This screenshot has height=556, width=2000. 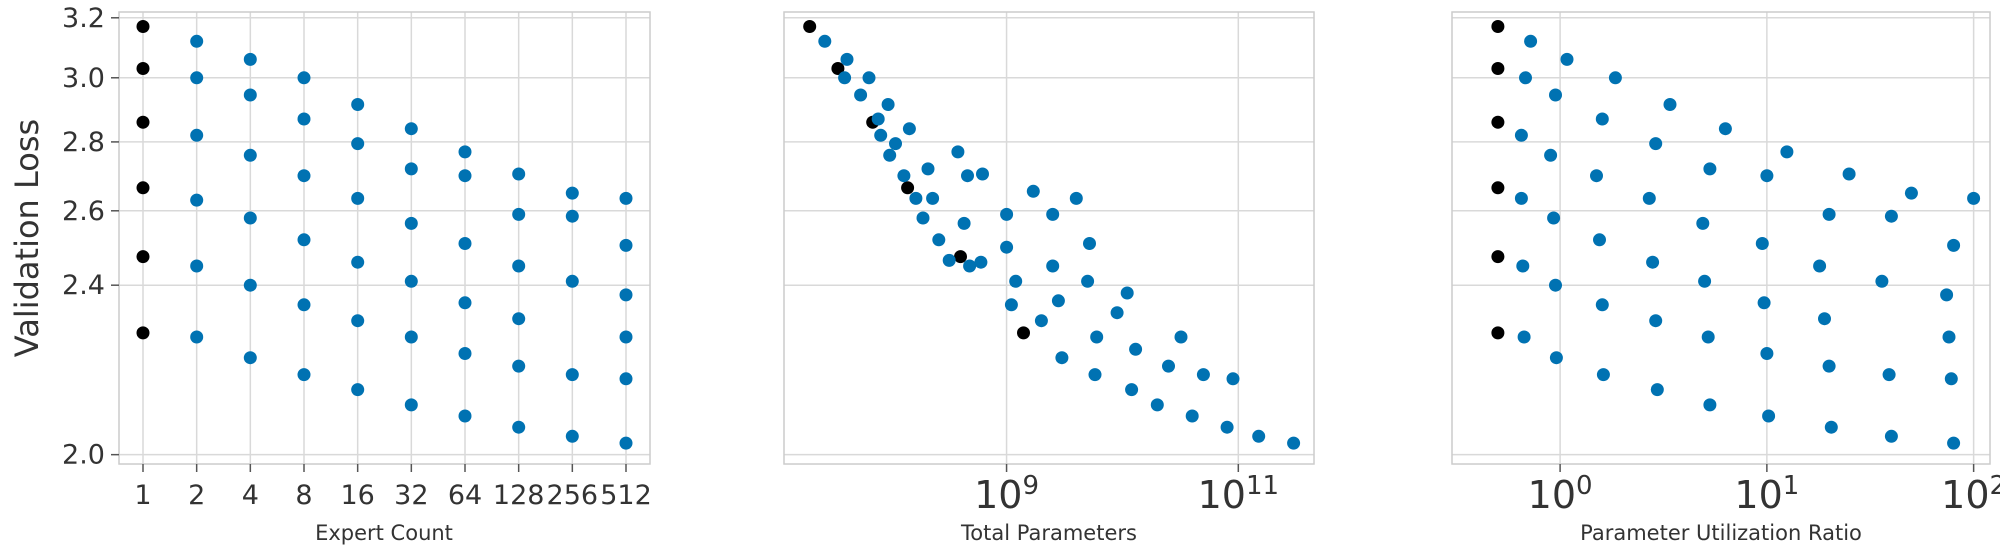 What do you see at coordinates (83, 18) in the screenshot?
I see `y-tick-label: 3.2` at bounding box center [83, 18].